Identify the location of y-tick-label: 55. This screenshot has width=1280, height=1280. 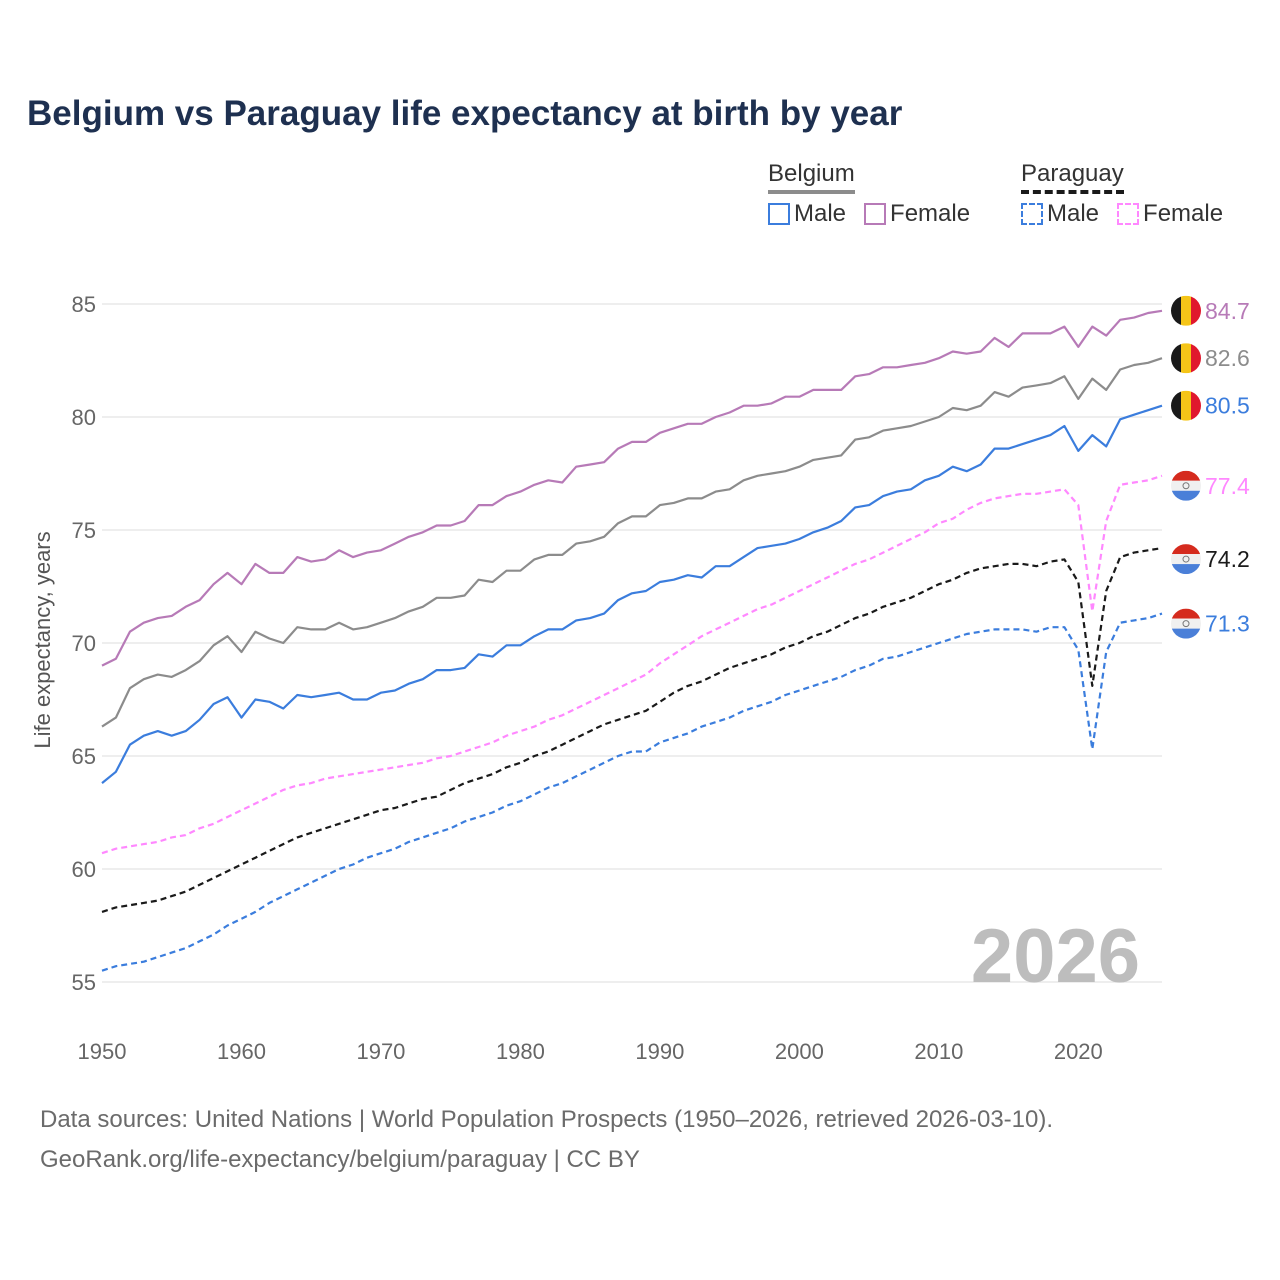
(84, 982).